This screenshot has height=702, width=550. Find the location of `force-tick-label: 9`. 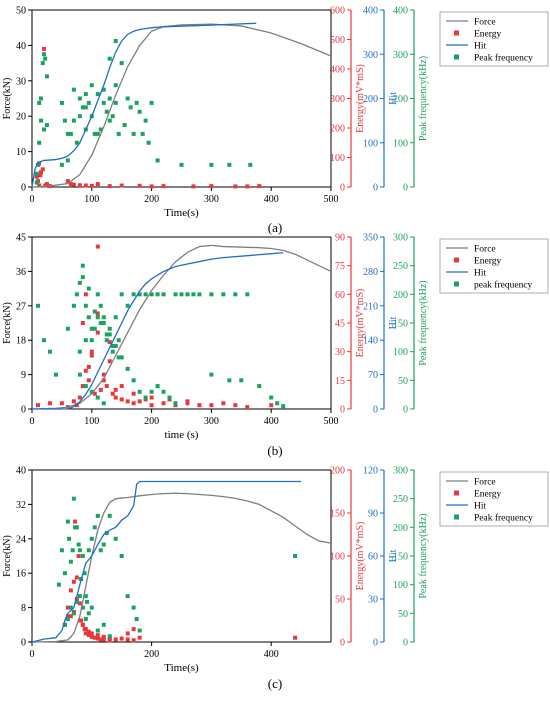

force-tick-label: 9 is located at coordinates (23, 375).